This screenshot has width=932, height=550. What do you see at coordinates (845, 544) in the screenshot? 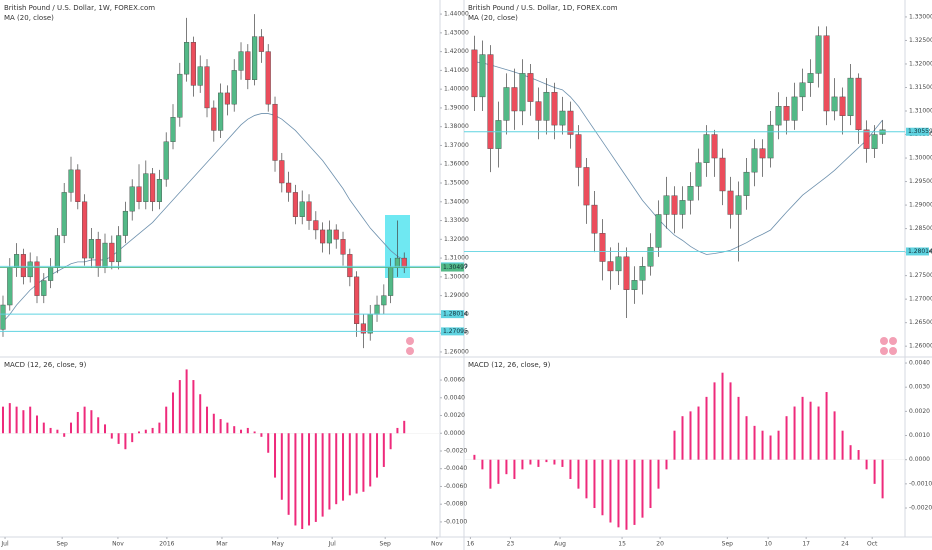
I see `x-tick-label: 24` at bounding box center [845, 544].